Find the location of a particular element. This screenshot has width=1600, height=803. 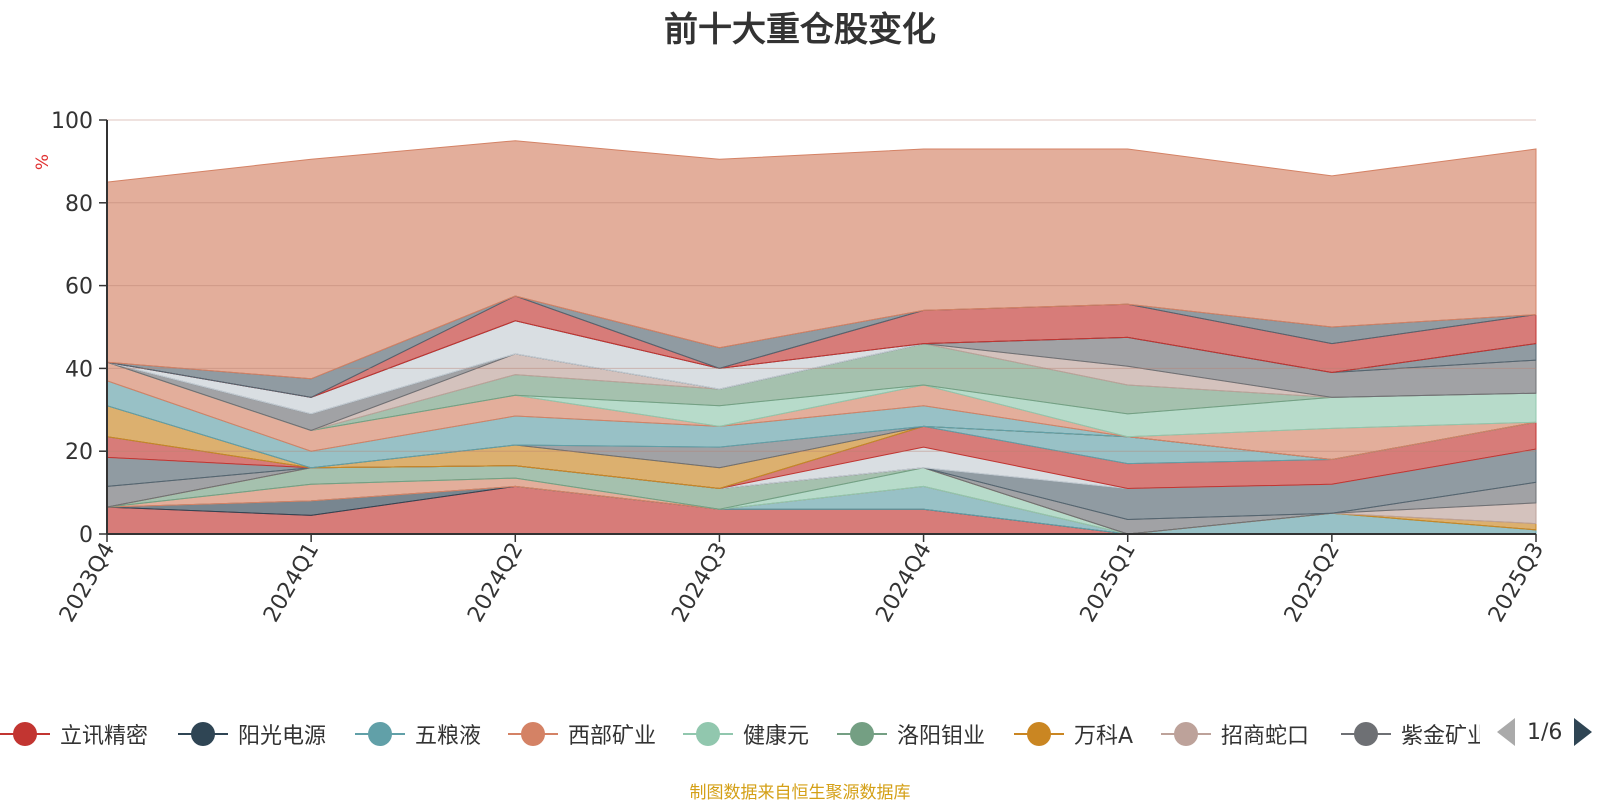

legend-page-indicator: 1/6 is located at coordinates (1545, 732).